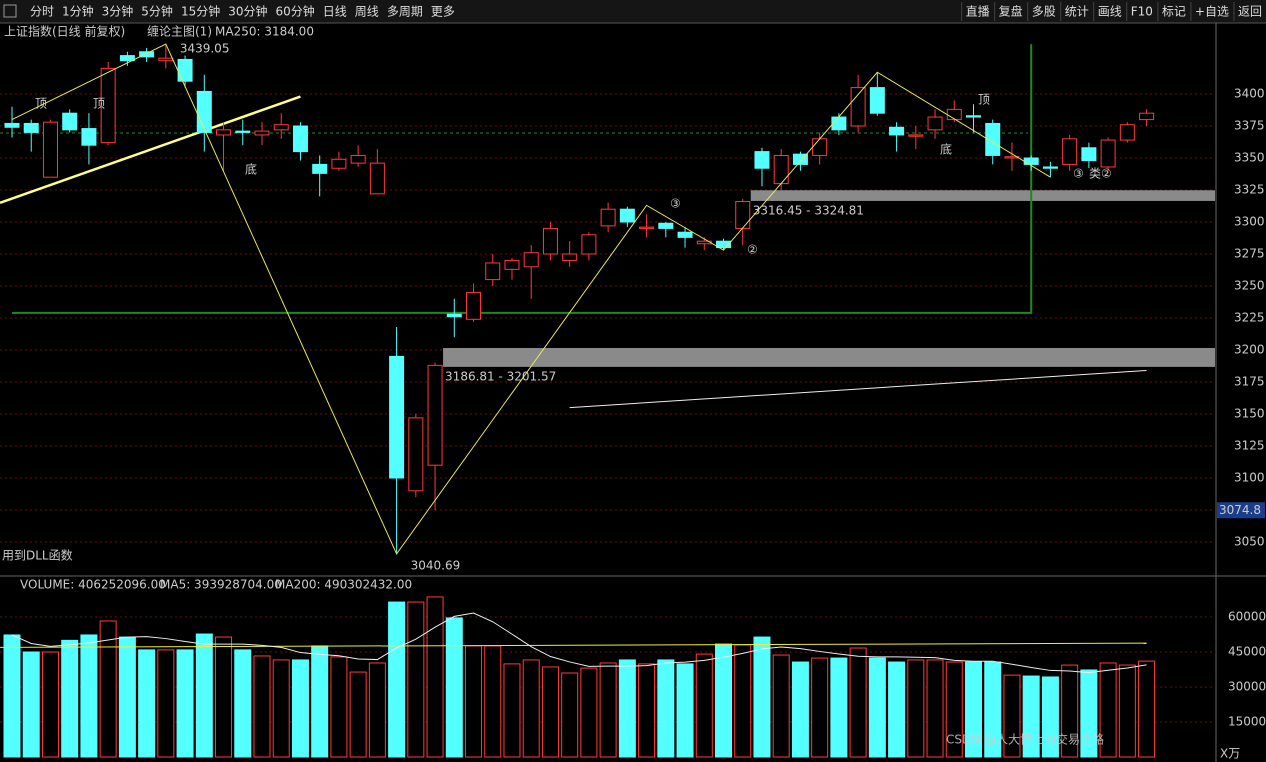 The height and width of the screenshot is (762, 1266). What do you see at coordinates (1249, 190) in the screenshot?
I see `y-tick-label: 3325` at bounding box center [1249, 190].